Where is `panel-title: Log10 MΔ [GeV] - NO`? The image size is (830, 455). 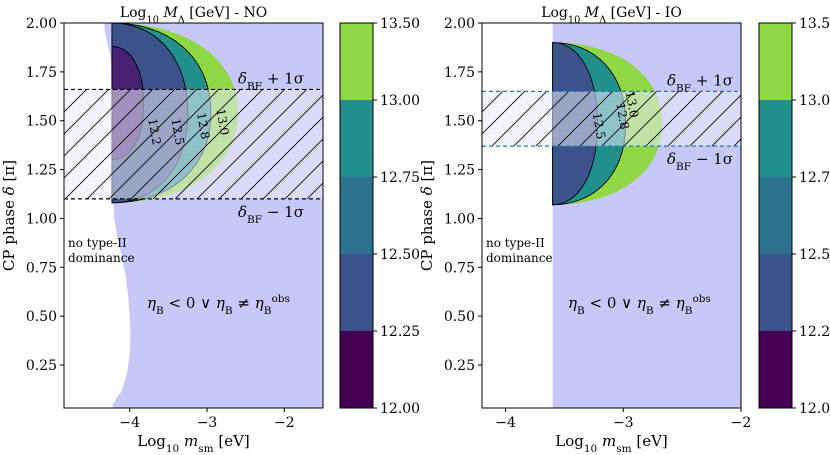 panel-title: Log10 MΔ [GeV] - NO is located at coordinates (193, 15).